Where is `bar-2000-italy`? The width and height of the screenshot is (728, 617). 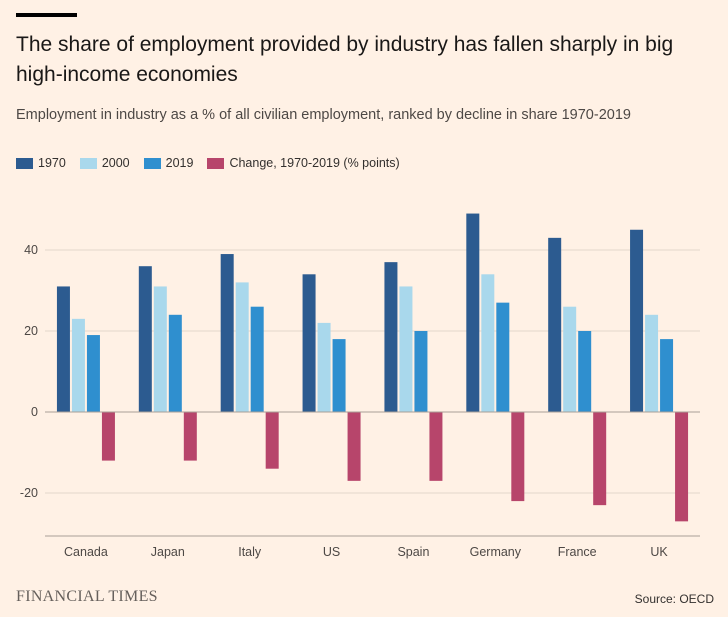
bar-2000-italy is located at coordinates (242, 347).